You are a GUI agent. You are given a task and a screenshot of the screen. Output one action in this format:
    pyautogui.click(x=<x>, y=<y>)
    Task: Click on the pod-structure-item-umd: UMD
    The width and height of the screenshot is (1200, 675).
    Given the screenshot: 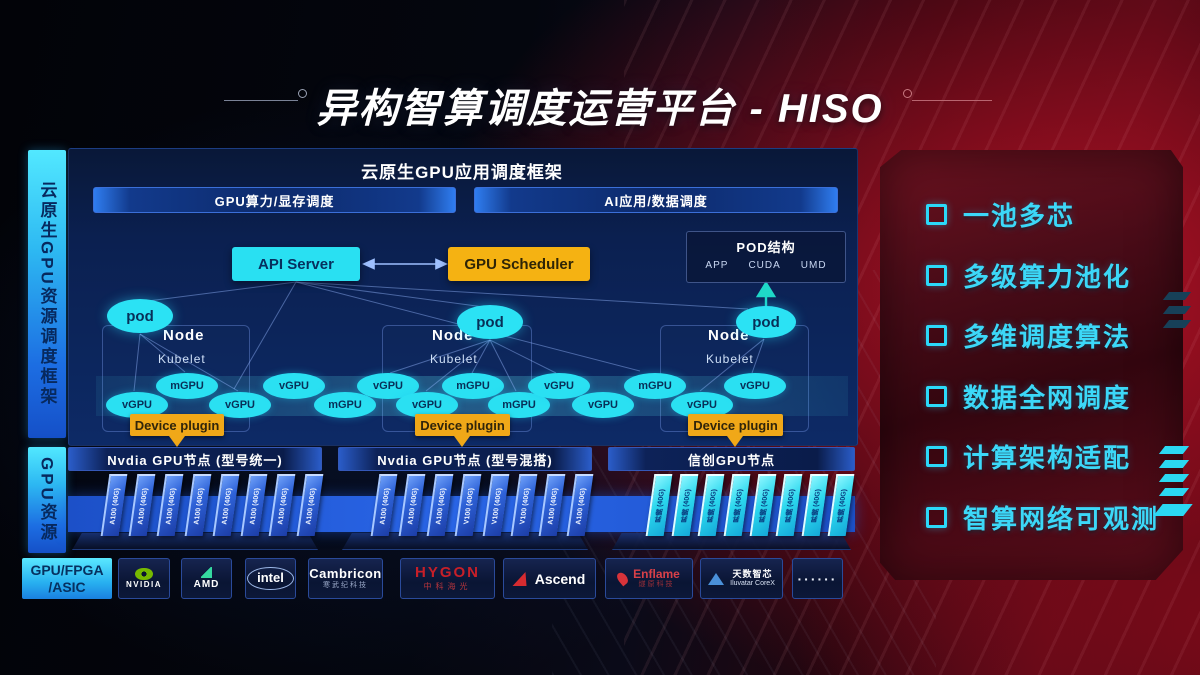 What is the action you would take?
    pyautogui.click(x=813, y=265)
    